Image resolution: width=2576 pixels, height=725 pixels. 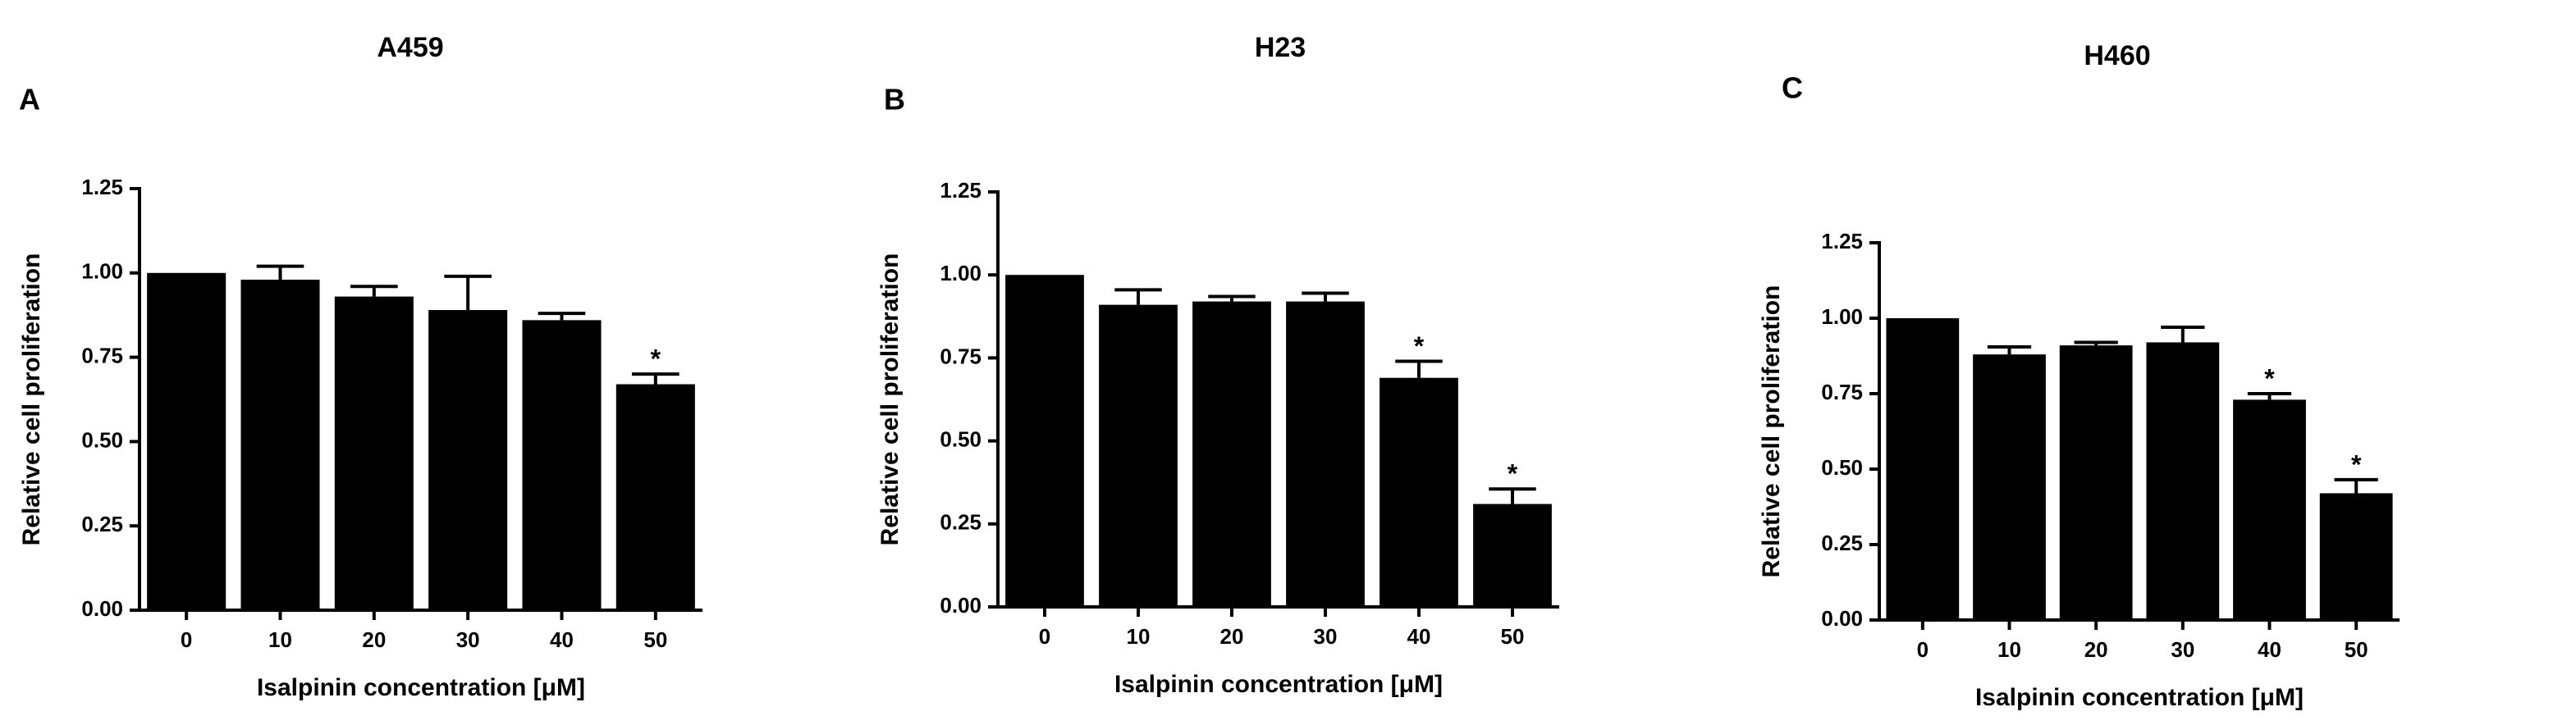 What do you see at coordinates (410, 47) in the screenshot?
I see `chart-title: A459` at bounding box center [410, 47].